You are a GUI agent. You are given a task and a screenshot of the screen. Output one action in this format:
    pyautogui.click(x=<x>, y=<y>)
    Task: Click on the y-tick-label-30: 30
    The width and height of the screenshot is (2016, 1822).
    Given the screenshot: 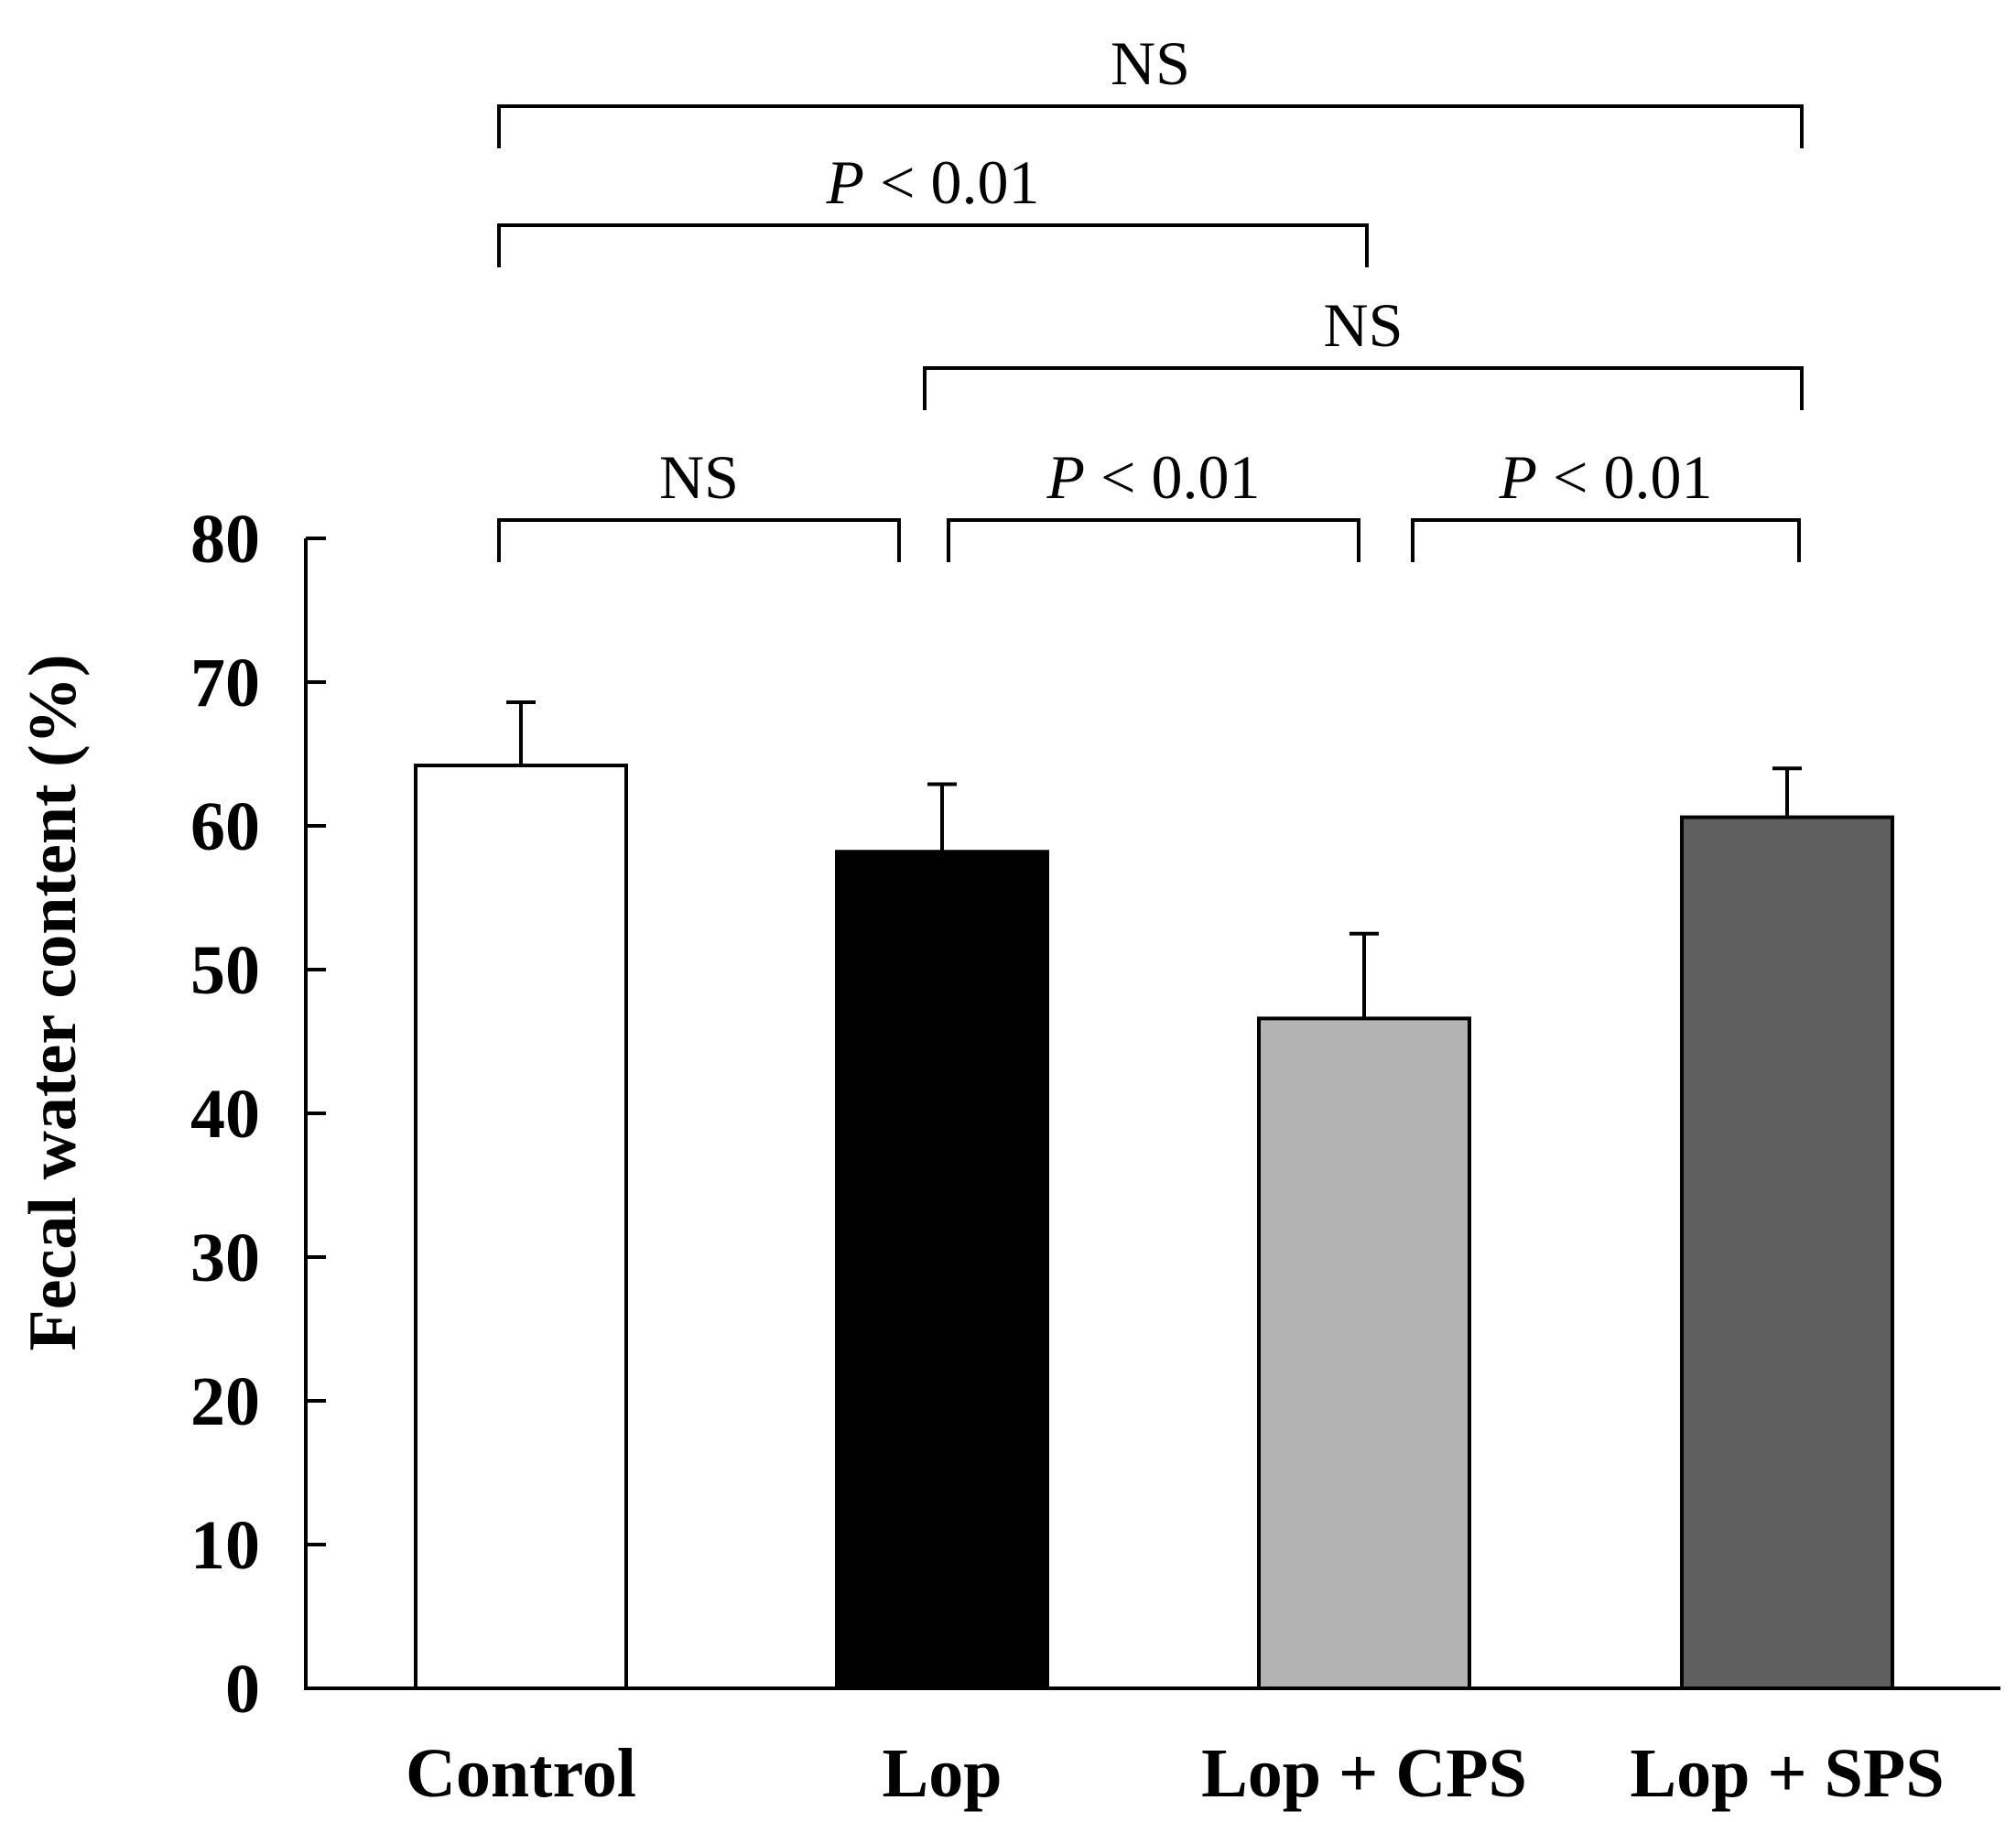 What is the action you would take?
    pyautogui.click(x=225, y=1258)
    